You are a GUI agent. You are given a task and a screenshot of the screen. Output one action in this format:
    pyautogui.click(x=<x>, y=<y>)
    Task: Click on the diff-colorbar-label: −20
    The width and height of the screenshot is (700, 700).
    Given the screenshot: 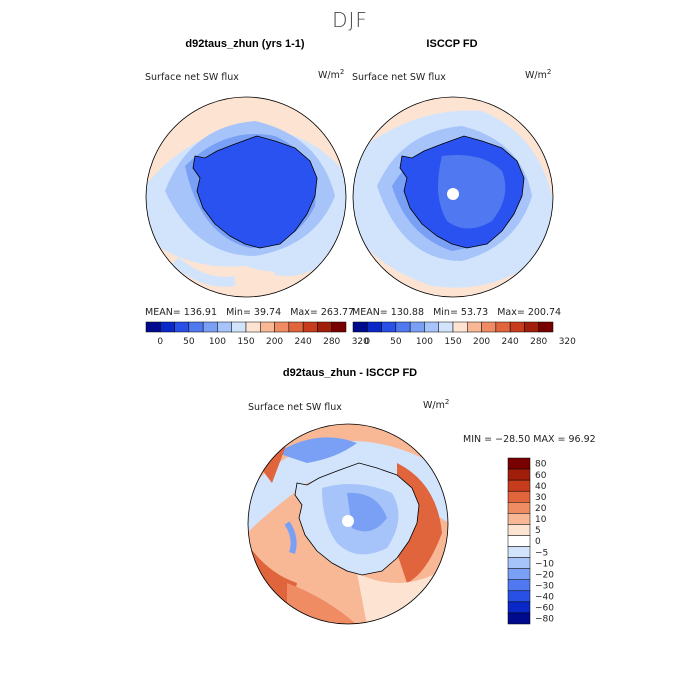 What is the action you would take?
    pyautogui.click(x=544, y=575)
    